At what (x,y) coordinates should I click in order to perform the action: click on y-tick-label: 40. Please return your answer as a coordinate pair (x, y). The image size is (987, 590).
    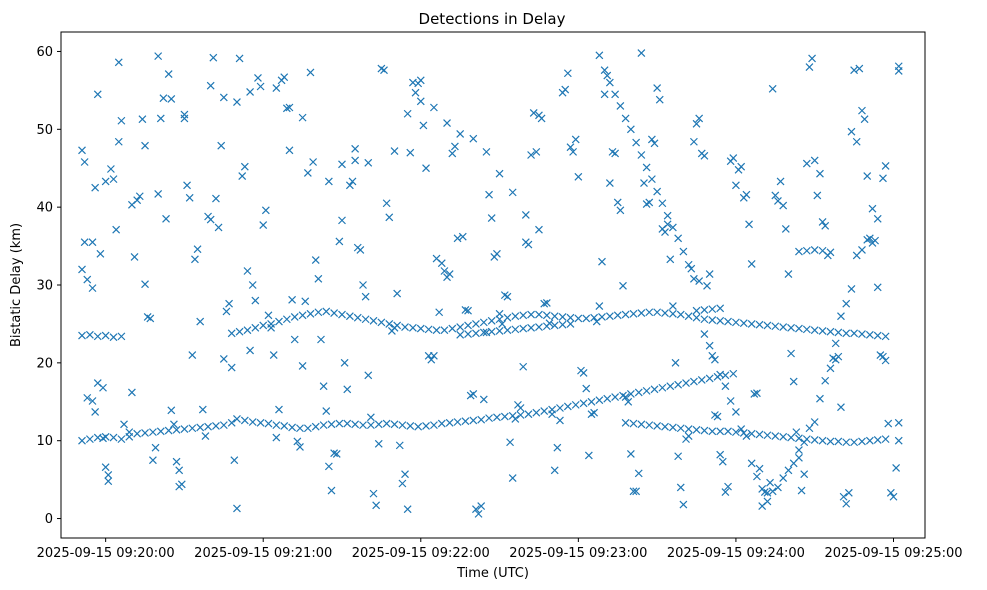
    Looking at the image, I should click on (44, 208).